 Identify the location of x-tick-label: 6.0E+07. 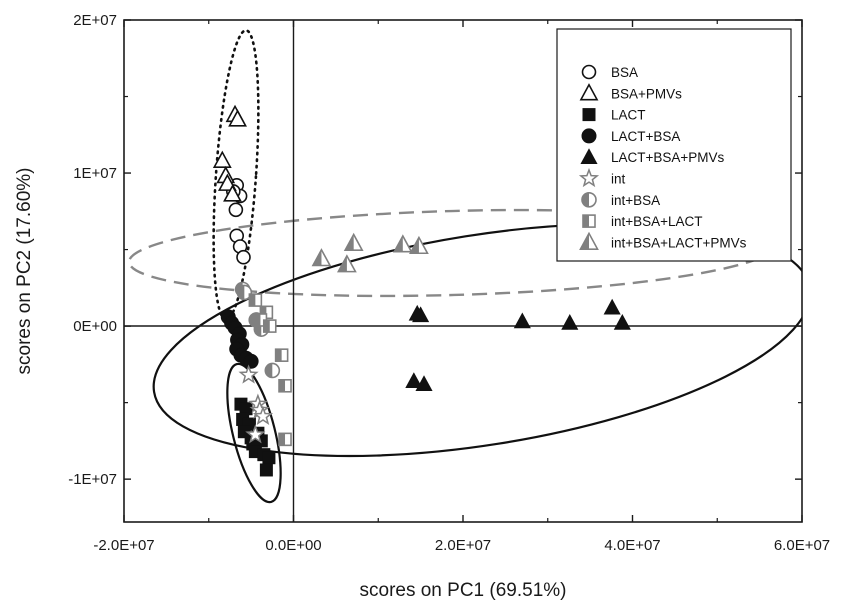
(802, 545).